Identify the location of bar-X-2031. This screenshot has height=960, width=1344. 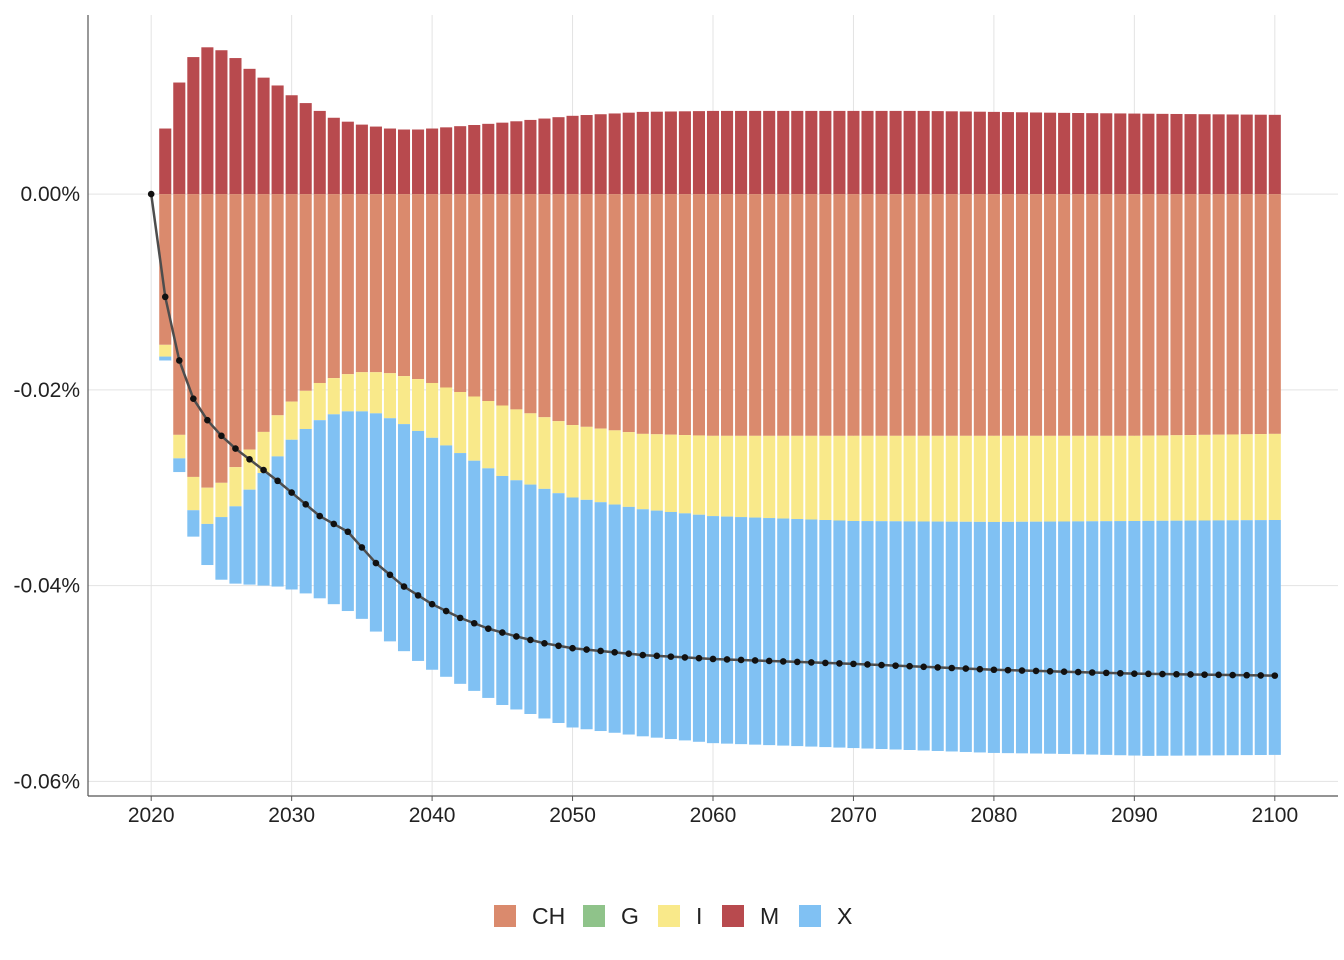
(305, 511).